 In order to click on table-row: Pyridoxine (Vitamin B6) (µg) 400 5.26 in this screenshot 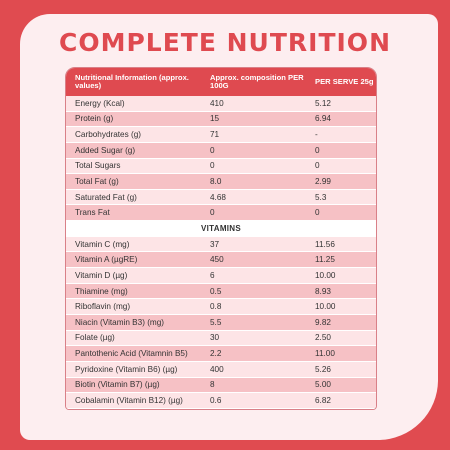, I will do `click(221, 369)`.